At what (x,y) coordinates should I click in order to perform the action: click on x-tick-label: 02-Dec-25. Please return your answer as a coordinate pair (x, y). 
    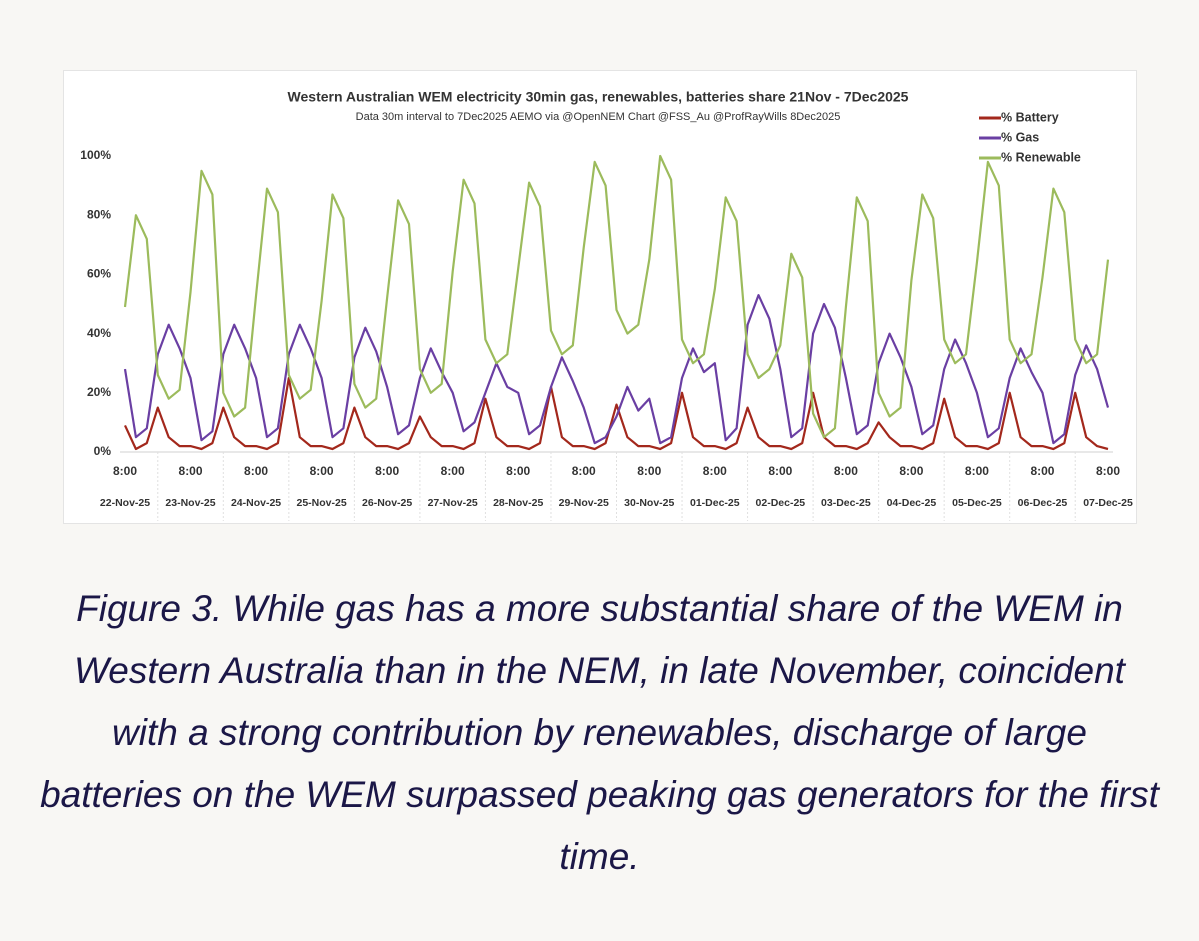
    Looking at the image, I should click on (781, 503).